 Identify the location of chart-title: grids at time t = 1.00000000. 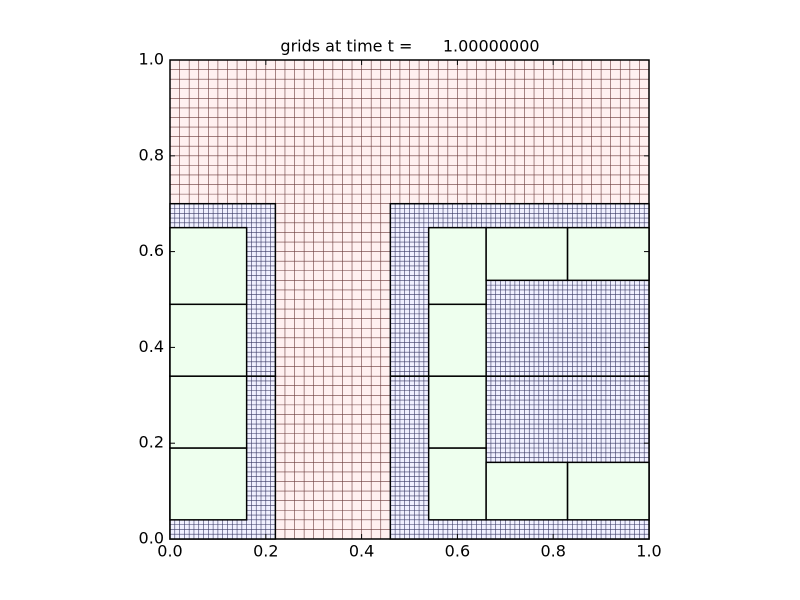
(409, 46).